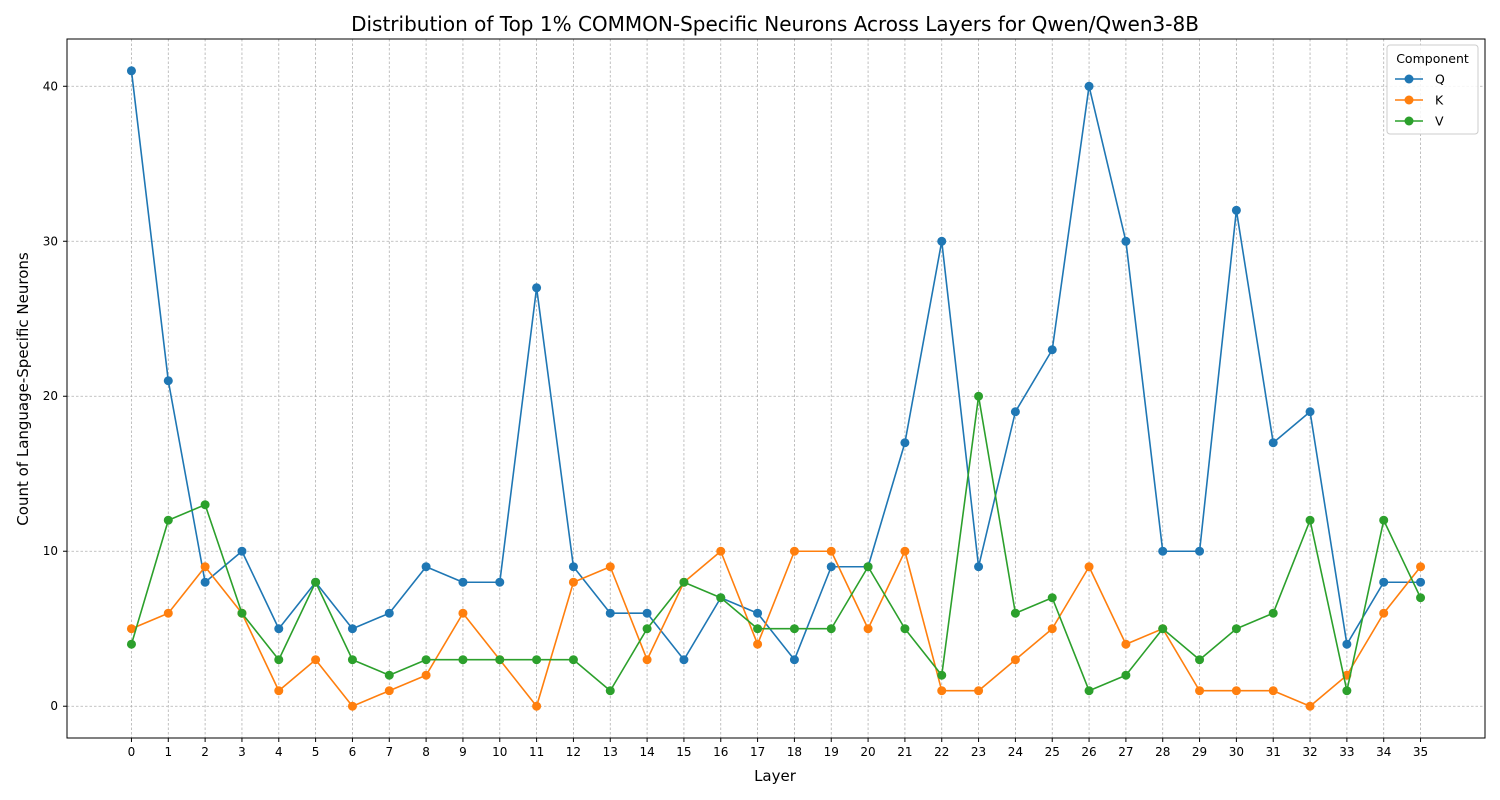 The width and height of the screenshot is (1500, 800). Describe the element at coordinates (1432, 58) in the screenshot. I see `legend-title: Component` at that location.